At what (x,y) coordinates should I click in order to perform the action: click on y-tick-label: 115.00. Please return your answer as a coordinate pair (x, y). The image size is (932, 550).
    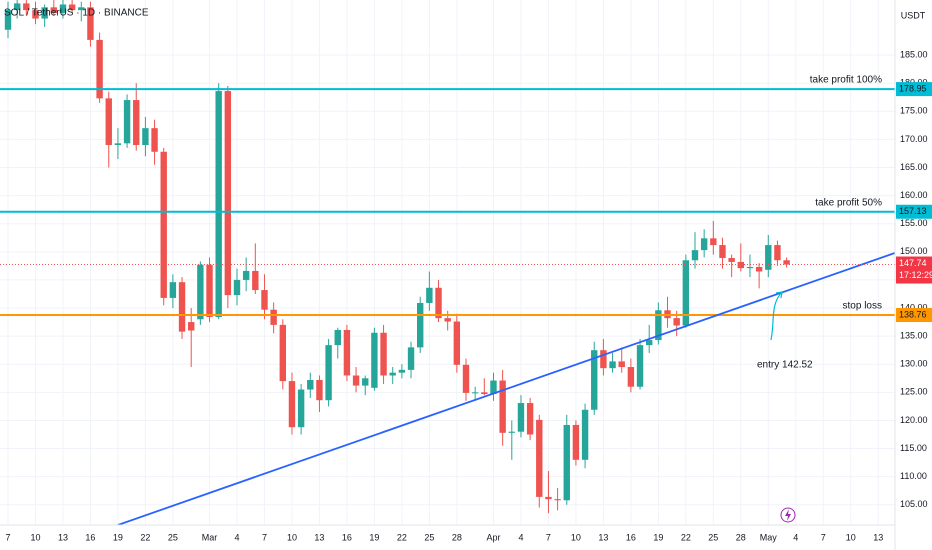
    Looking at the image, I should click on (913, 448).